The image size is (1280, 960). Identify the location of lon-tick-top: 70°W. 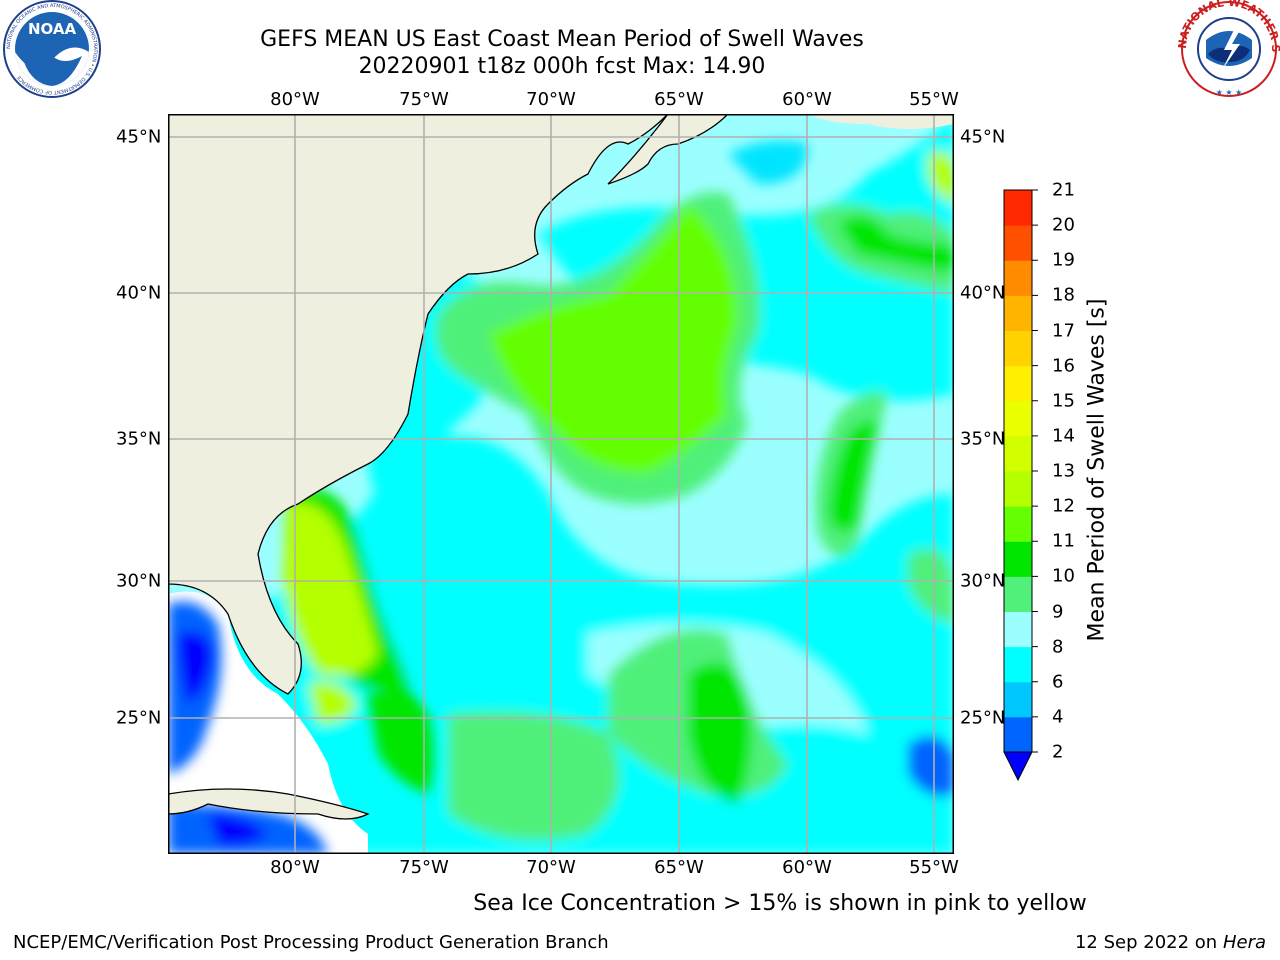
(551, 99).